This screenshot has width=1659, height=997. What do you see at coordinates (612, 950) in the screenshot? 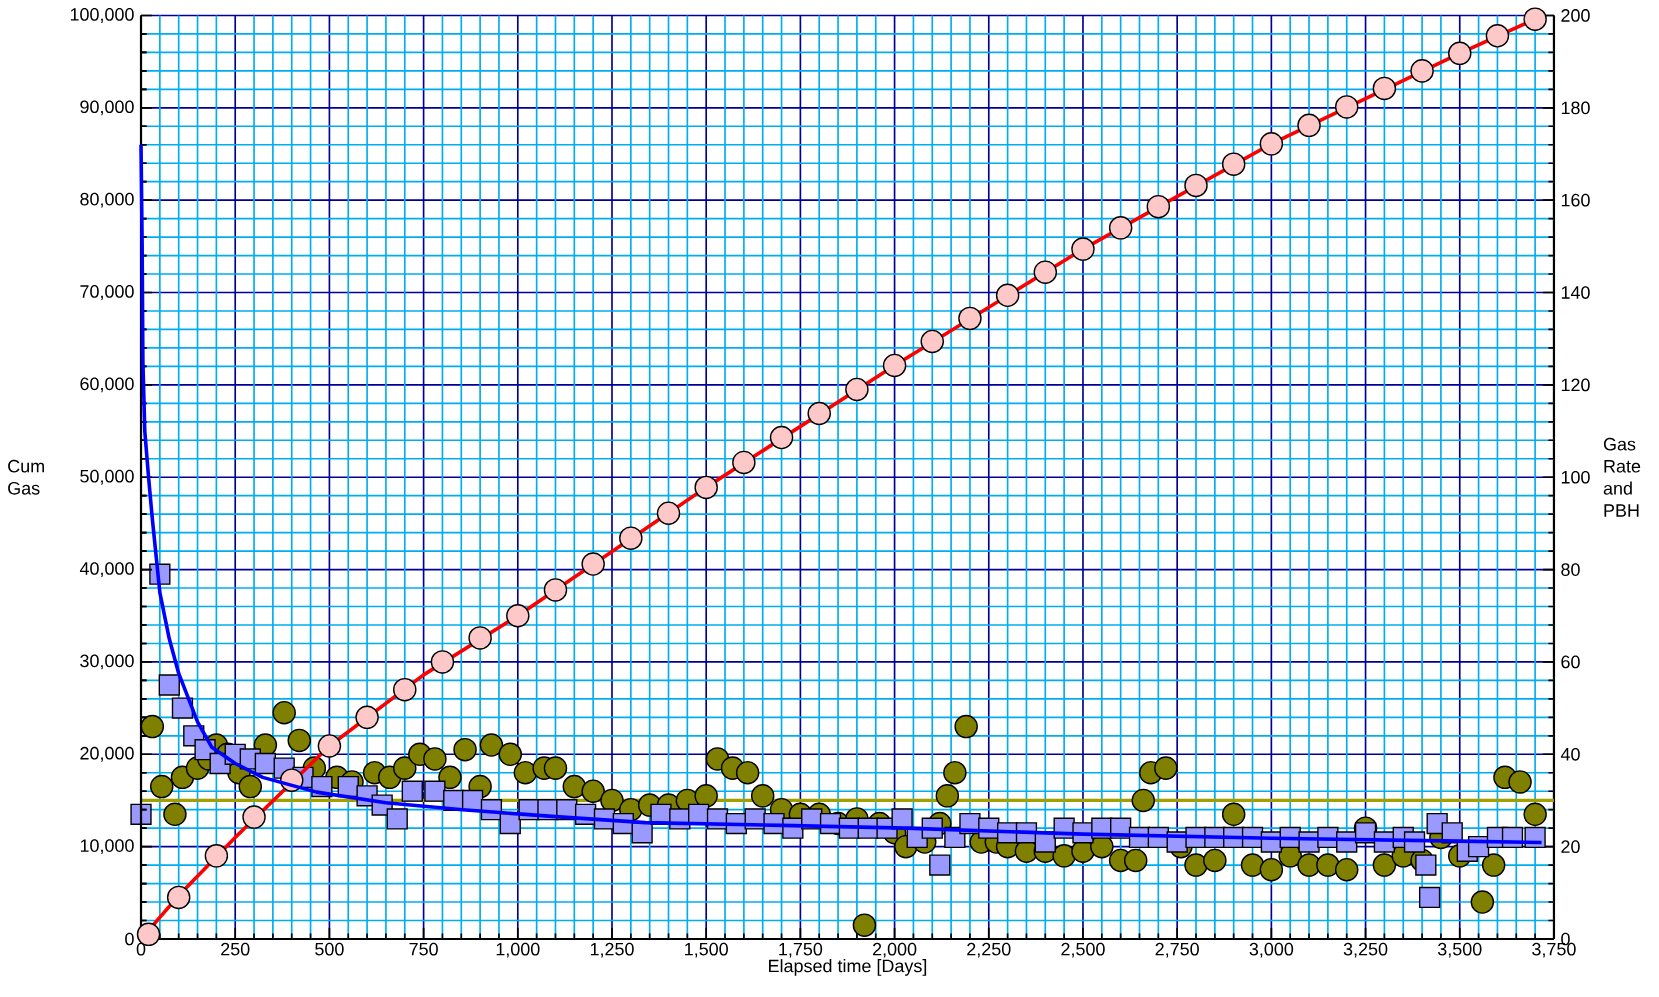
I see `x-tick-label: 1,250` at bounding box center [612, 950].